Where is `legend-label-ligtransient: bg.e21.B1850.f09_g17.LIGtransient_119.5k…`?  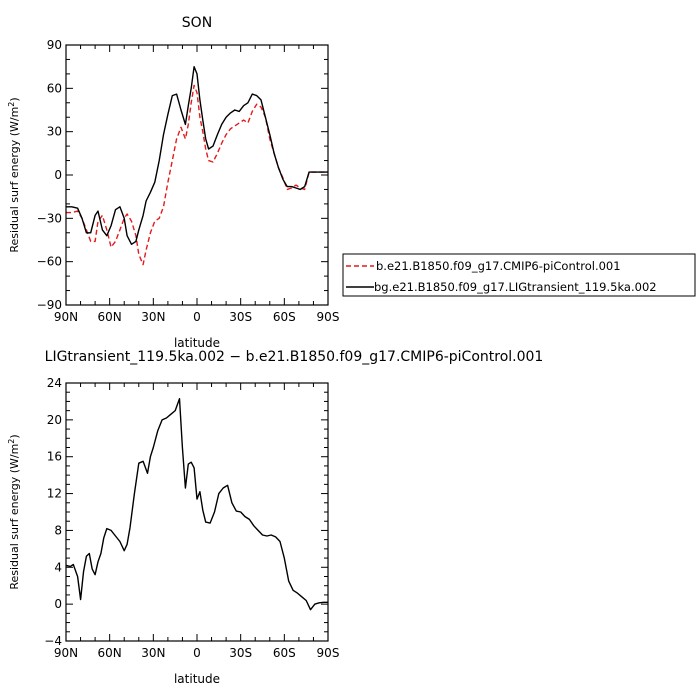 legend-label-ligtransient: bg.e21.B1850.f09_g17.LIGtransient_119.5k… is located at coordinates (515, 287).